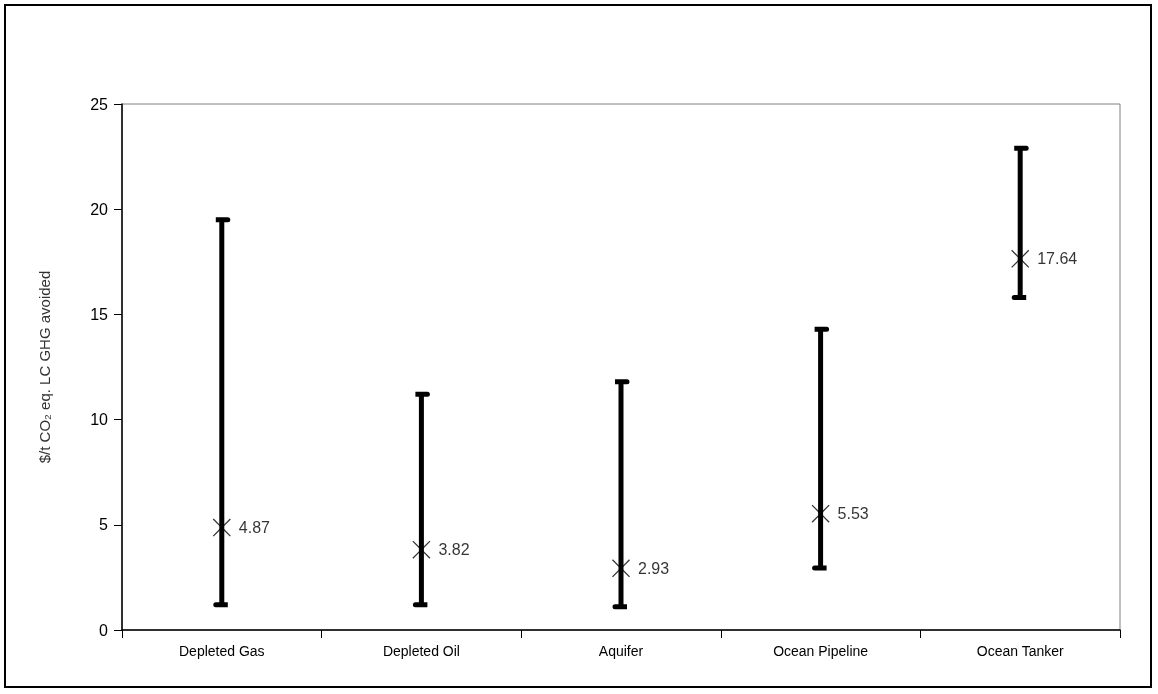 The width and height of the screenshot is (1158, 694). Describe the element at coordinates (99, 104) in the screenshot. I see `y-tick-label: 25` at that location.